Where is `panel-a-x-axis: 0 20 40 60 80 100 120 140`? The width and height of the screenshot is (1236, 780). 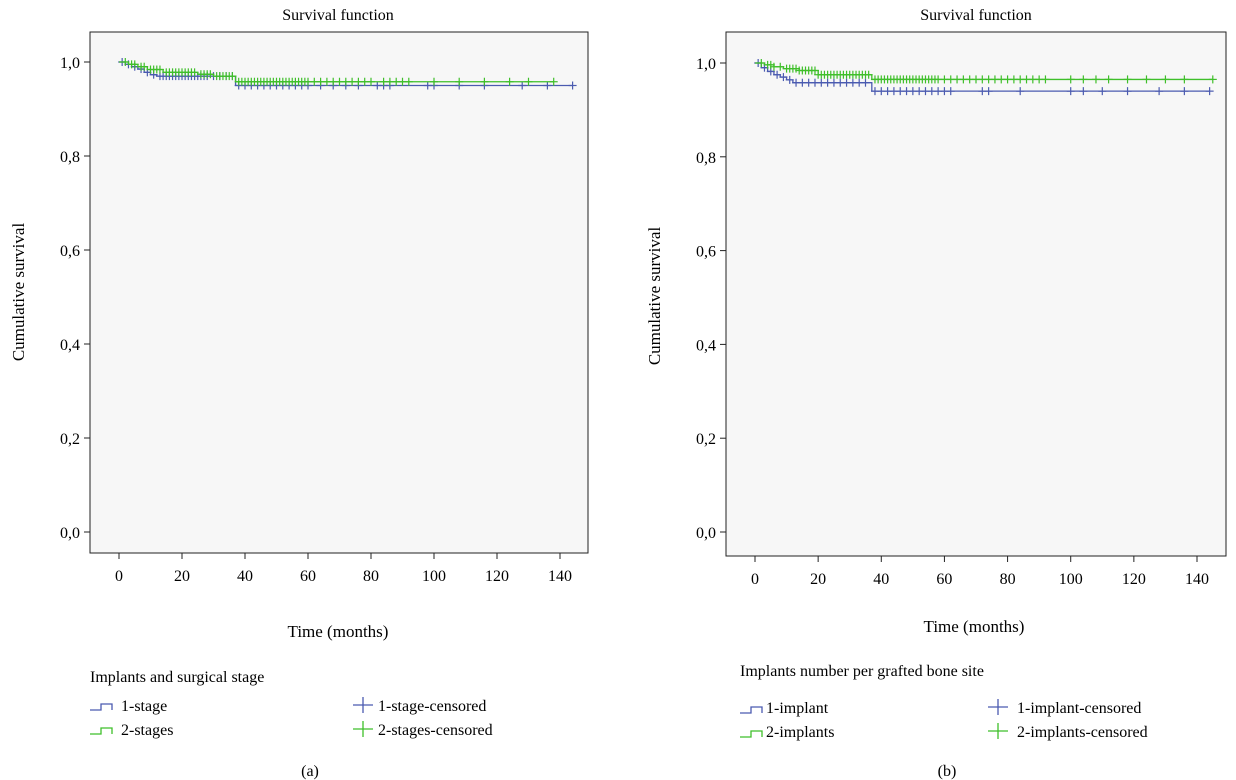
panel-a-x-axis: 0 20 40 60 80 100 120 140 is located at coordinates (343, 569).